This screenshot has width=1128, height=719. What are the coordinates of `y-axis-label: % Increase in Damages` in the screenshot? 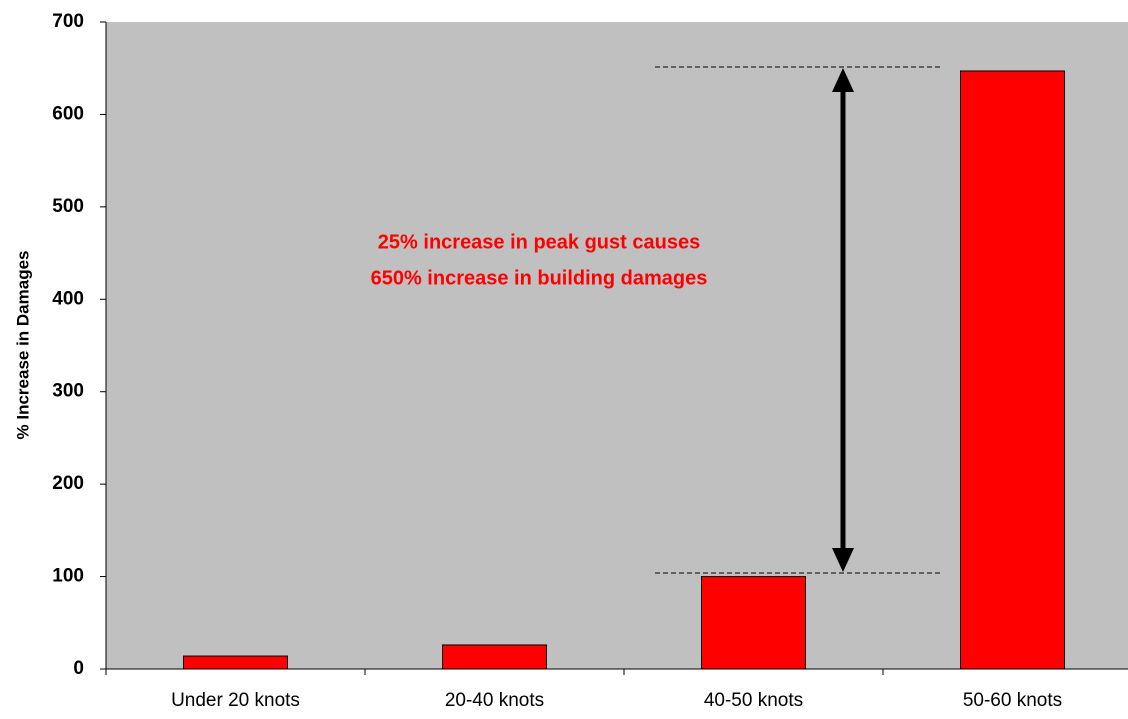 It's located at (22, 345).